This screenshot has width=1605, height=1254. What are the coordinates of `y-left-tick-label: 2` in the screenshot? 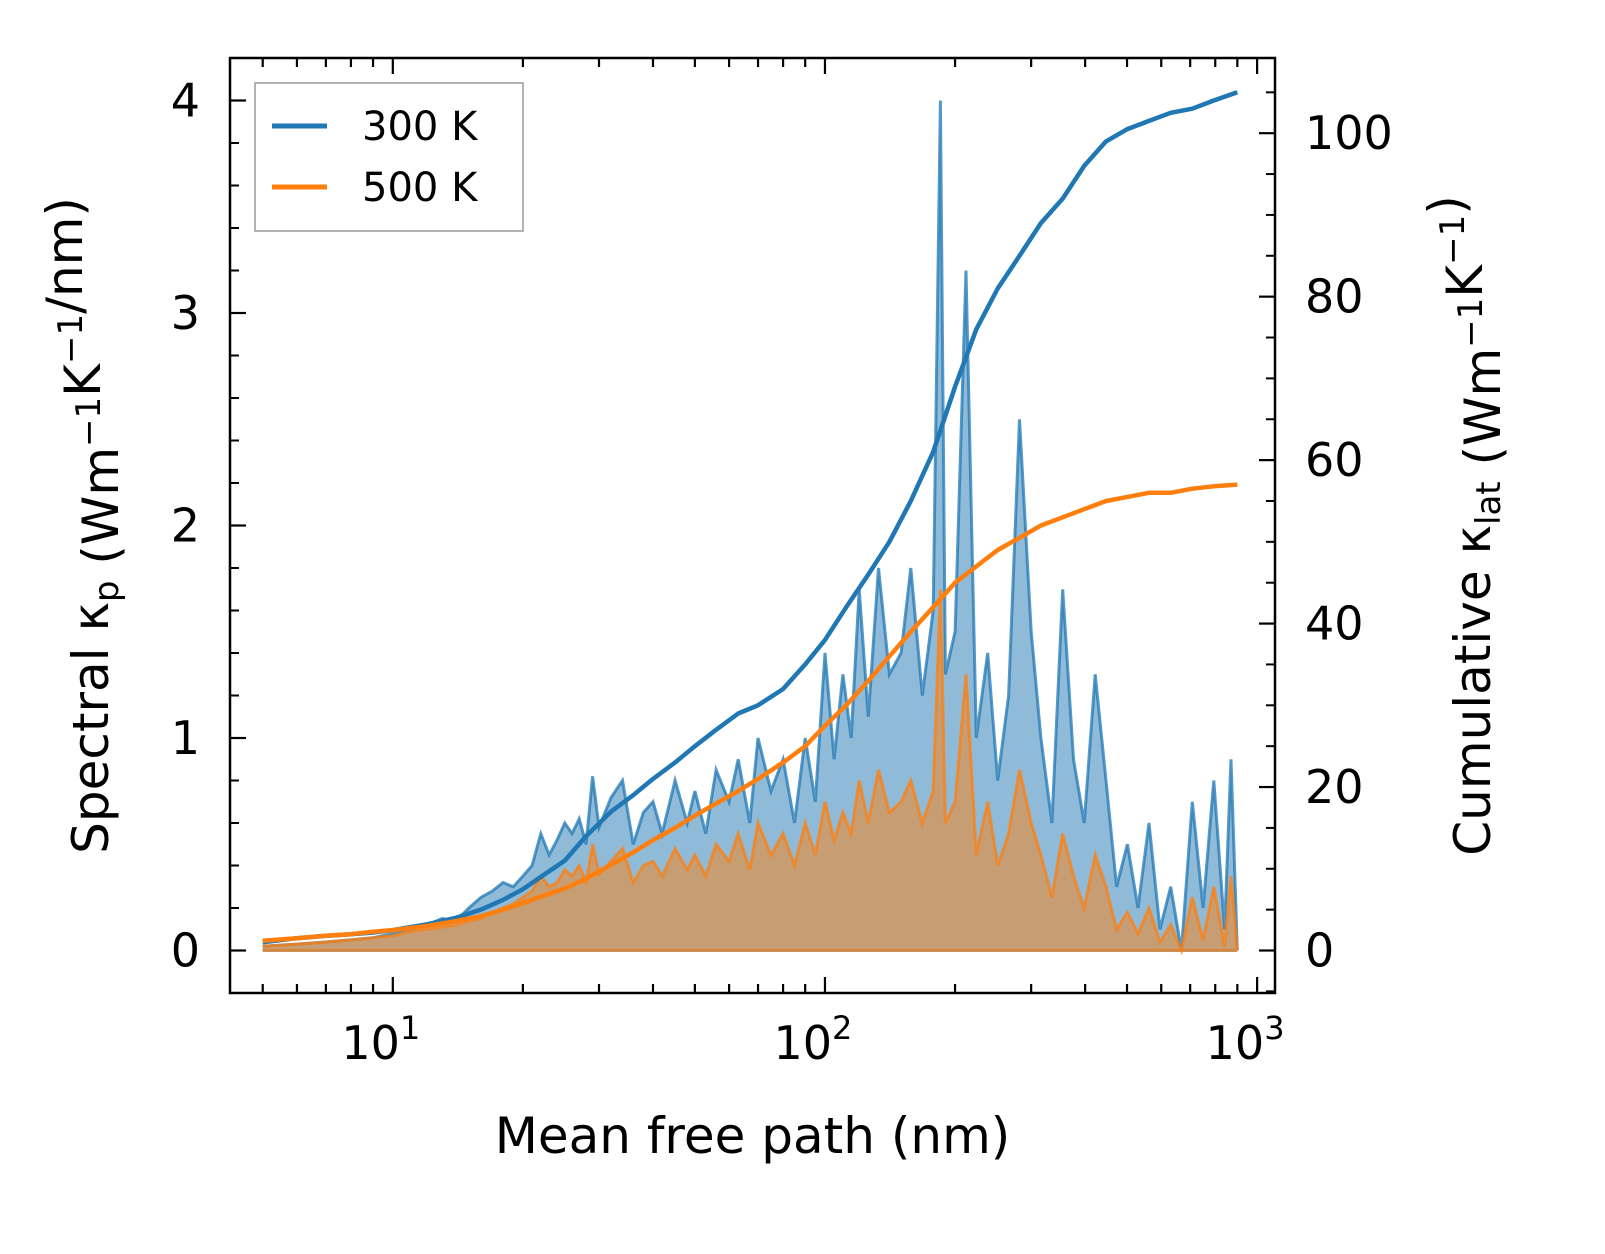 It's located at (185, 526).